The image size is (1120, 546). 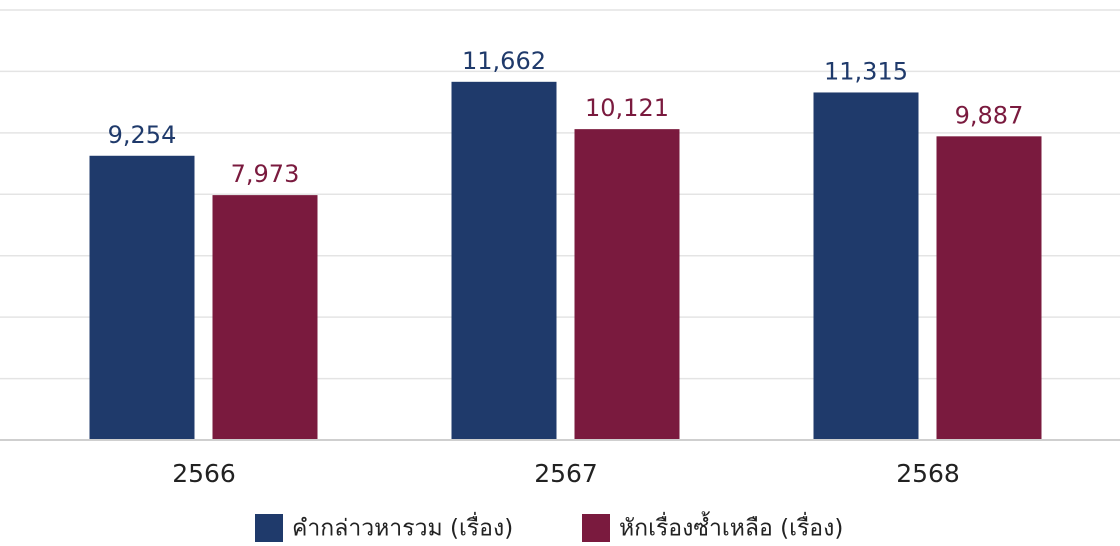 What do you see at coordinates (504, 61) in the screenshot?
I see `value-label: 11,662` at bounding box center [504, 61].